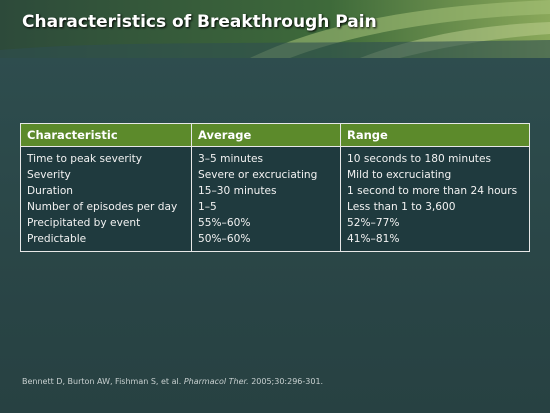 This screenshot has height=413, width=550. I want to click on citation-journal: Pharmacol Ther., so click(216, 381).